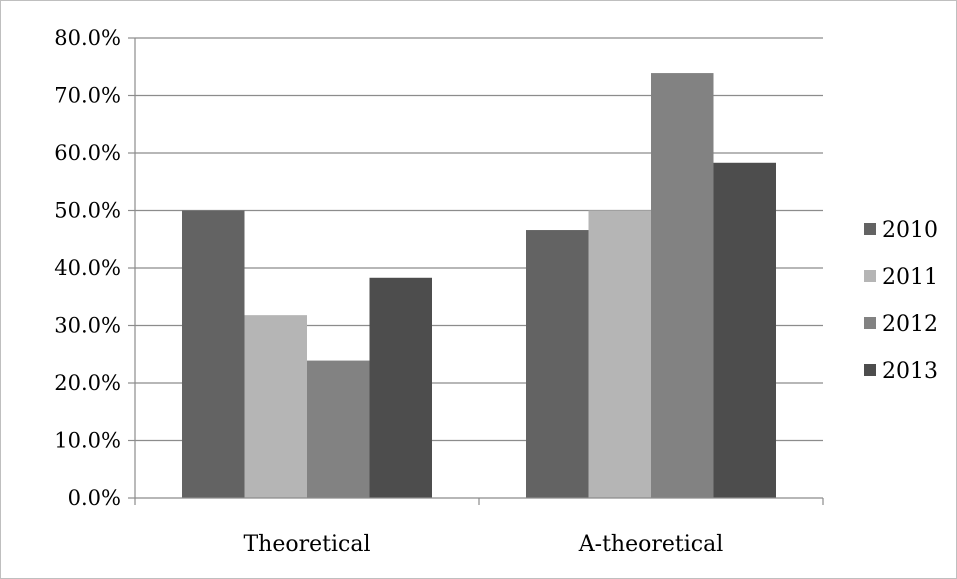 Image resolution: width=957 pixels, height=579 pixels. Describe the element at coordinates (870, 229) in the screenshot. I see `legend-swatch-2010` at that location.